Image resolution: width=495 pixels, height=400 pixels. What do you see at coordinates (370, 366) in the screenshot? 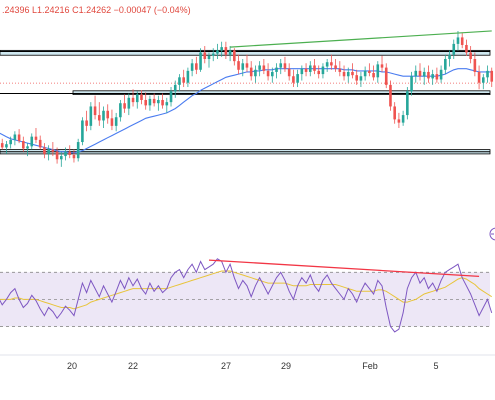
I see `time-axis-label: Feb` at bounding box center [370, 366].